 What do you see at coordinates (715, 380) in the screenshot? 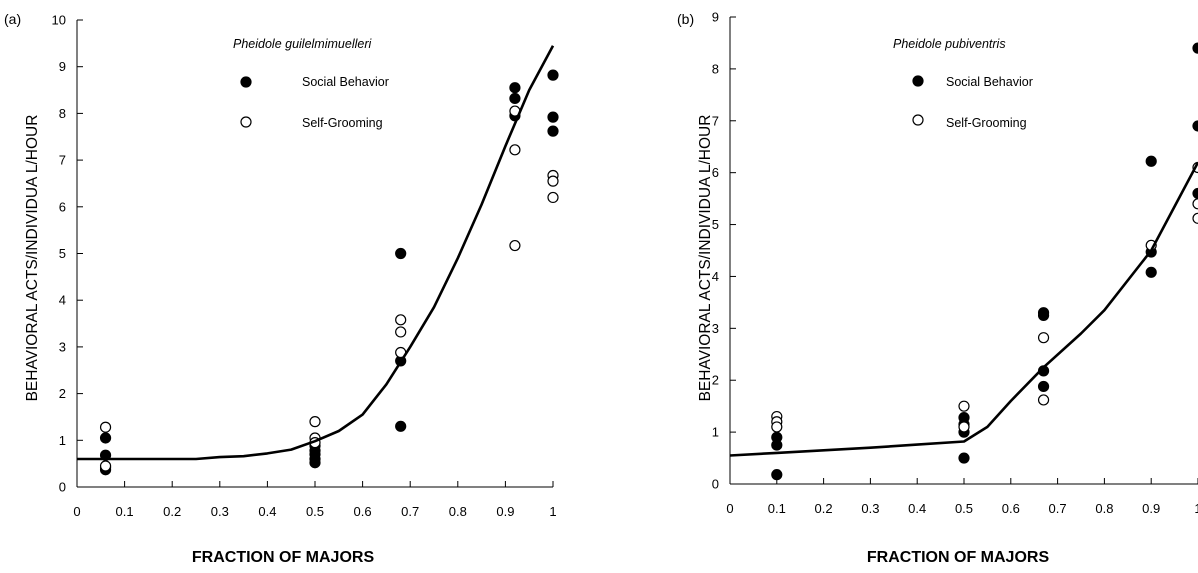
I see `panel-b-y-tick-label: 2` at bounding box center [715, 380].